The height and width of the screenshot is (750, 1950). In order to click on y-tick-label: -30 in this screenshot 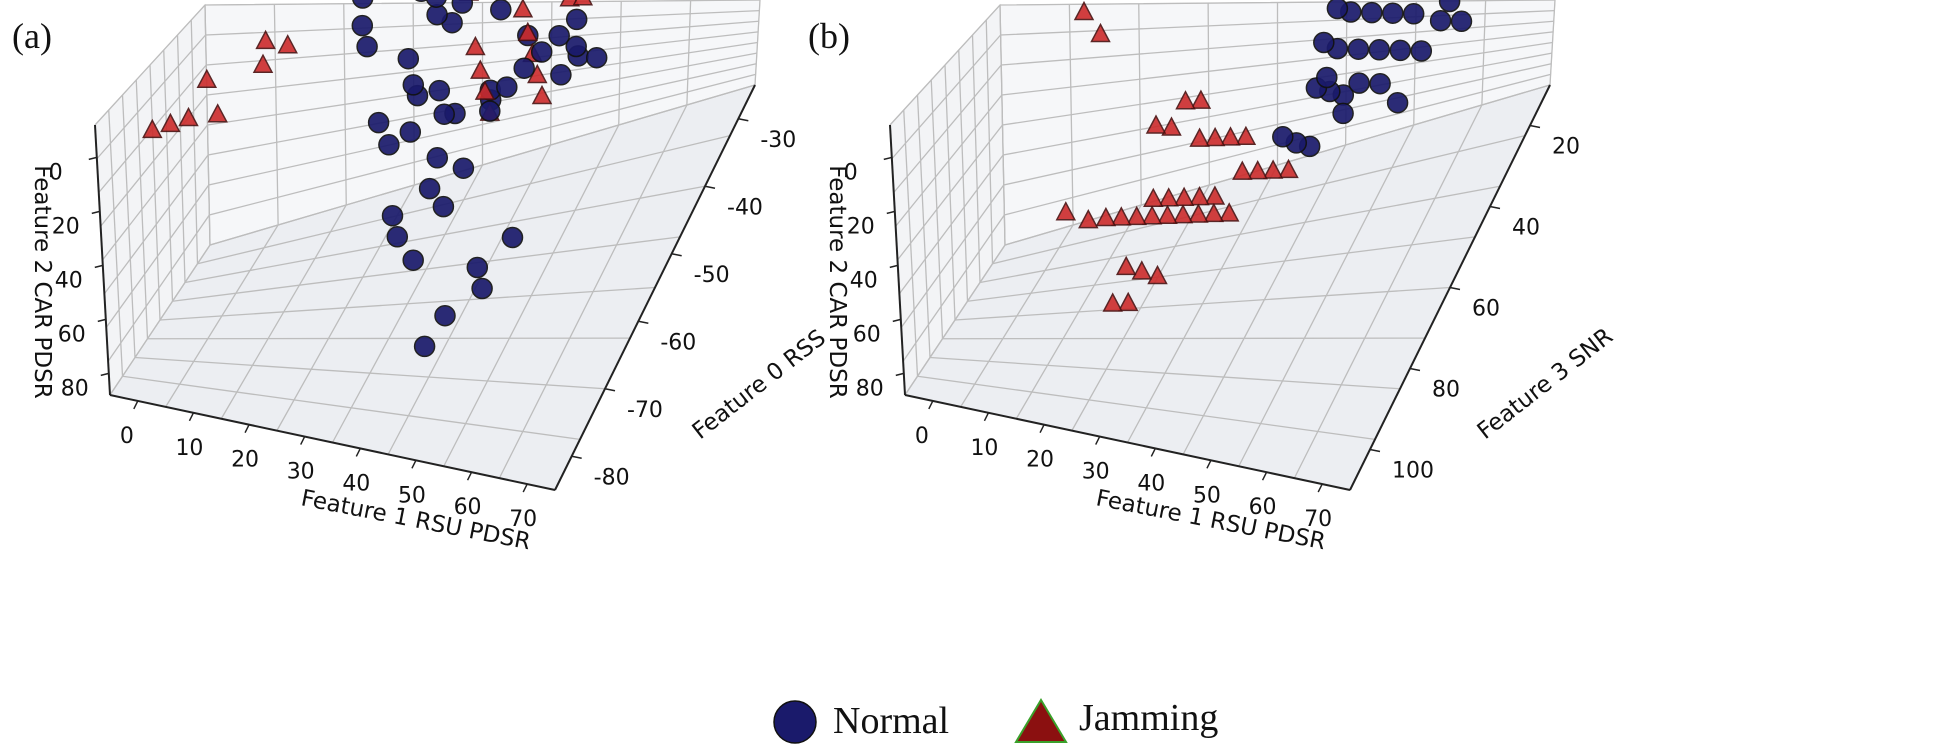, I will do `click(778, 140)`.